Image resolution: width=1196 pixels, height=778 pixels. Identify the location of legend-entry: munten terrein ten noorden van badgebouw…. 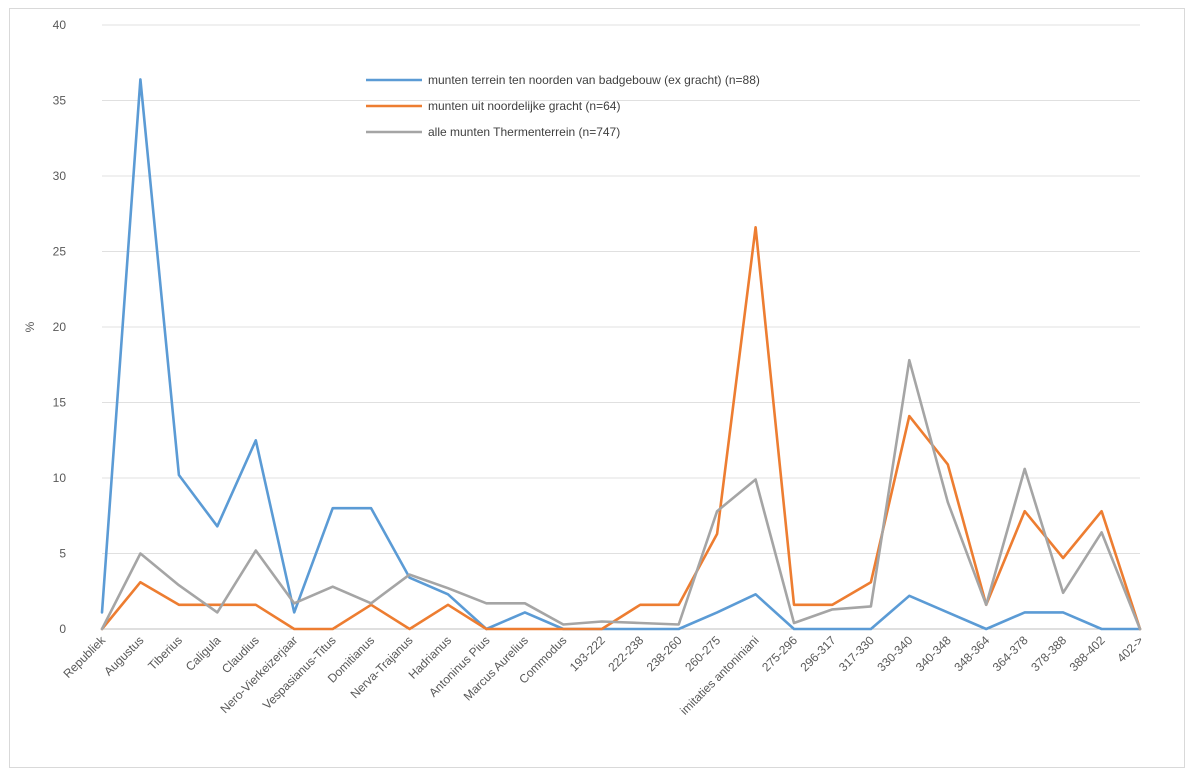
(594, 80).